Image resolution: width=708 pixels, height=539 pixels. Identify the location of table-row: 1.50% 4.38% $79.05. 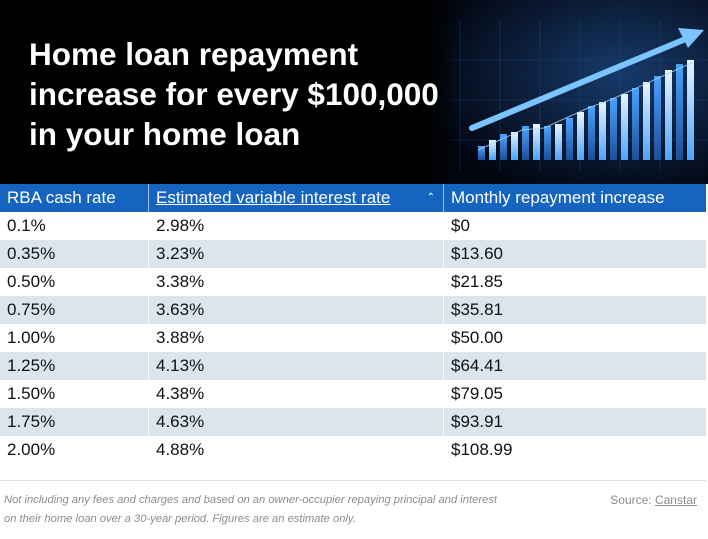
(353, 394).